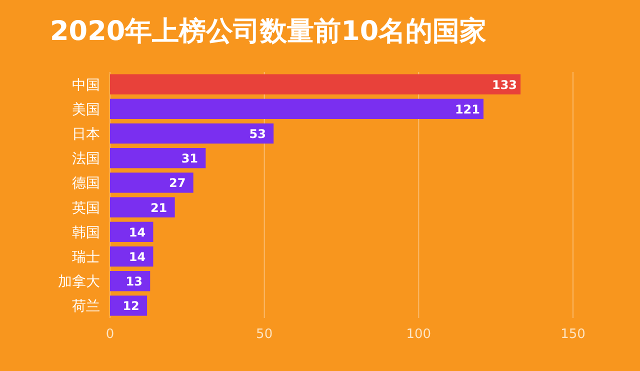 This screenshot has height=371, width=640. What do you see at coordinates (189, 159) in the screenshot?
I see `data-label: 31` at bounding box center [189, 159].